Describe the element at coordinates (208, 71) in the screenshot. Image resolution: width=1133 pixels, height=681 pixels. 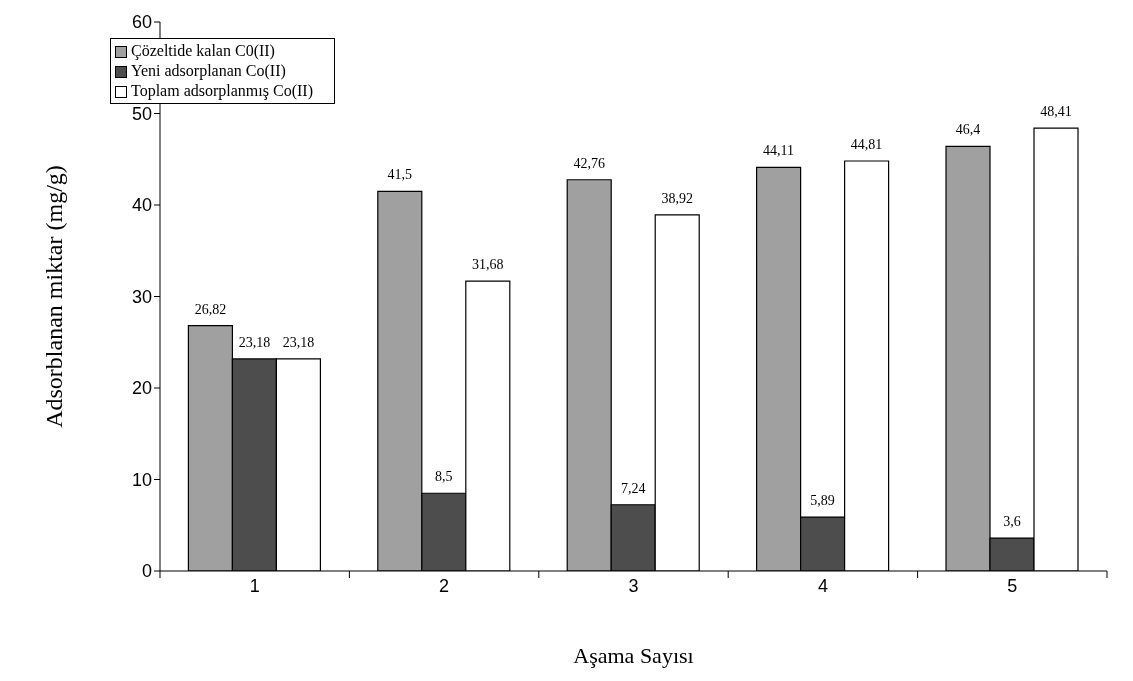
I see `legend-label: Yeni adsorplanan Co(II)` at that location.